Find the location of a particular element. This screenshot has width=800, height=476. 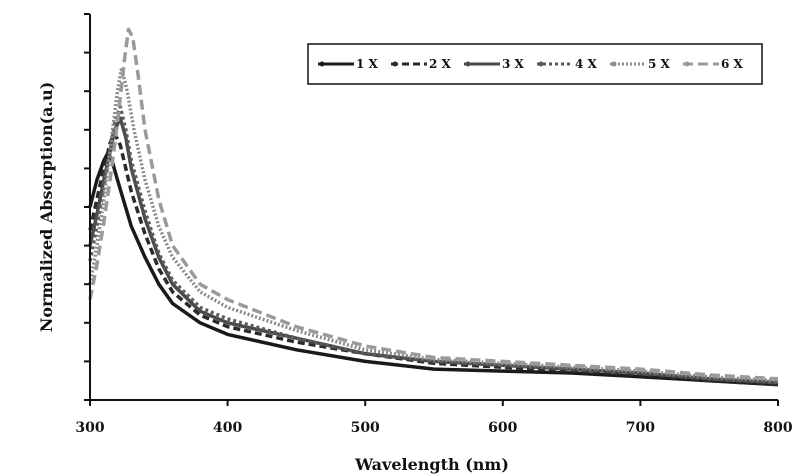

y-axis-title: Normalized Absorption(a.u) is located at coordinates (46, 207).